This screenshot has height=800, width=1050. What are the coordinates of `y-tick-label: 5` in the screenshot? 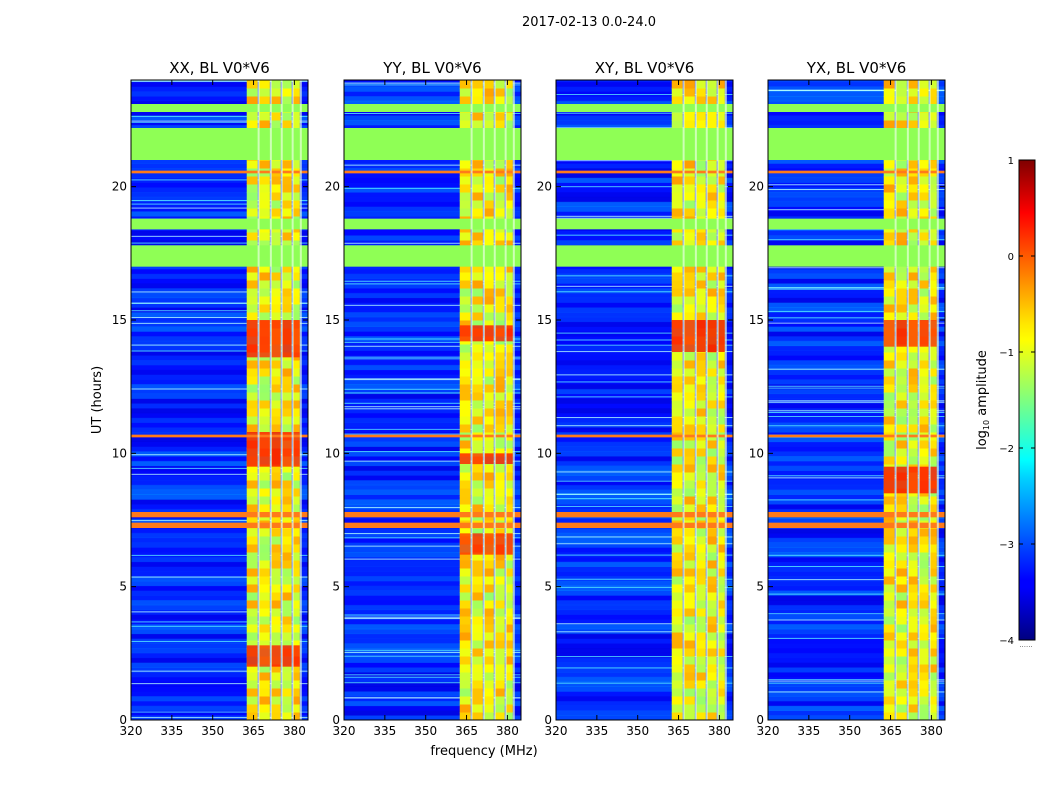 It's located at (336, 587).